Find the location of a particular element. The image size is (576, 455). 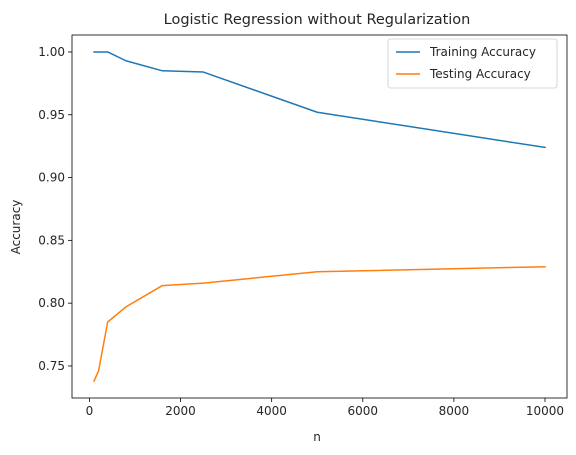

legend-box is located at coordinates (472, 63).